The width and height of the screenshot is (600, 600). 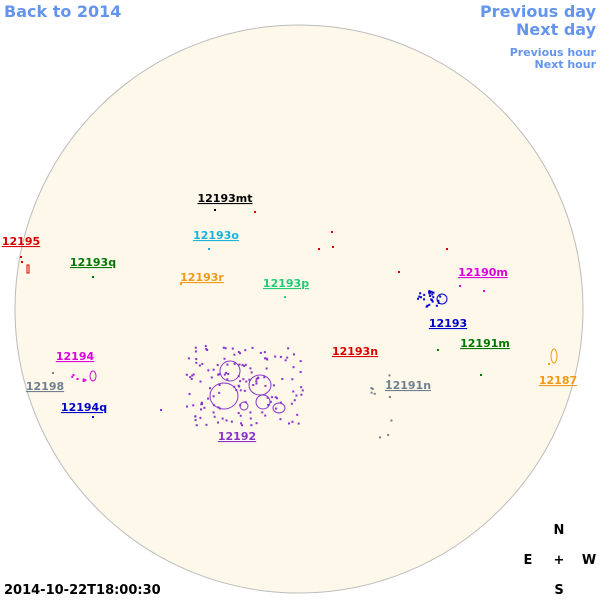 I want to click on compass-south: S, so click(x=558, y=590).